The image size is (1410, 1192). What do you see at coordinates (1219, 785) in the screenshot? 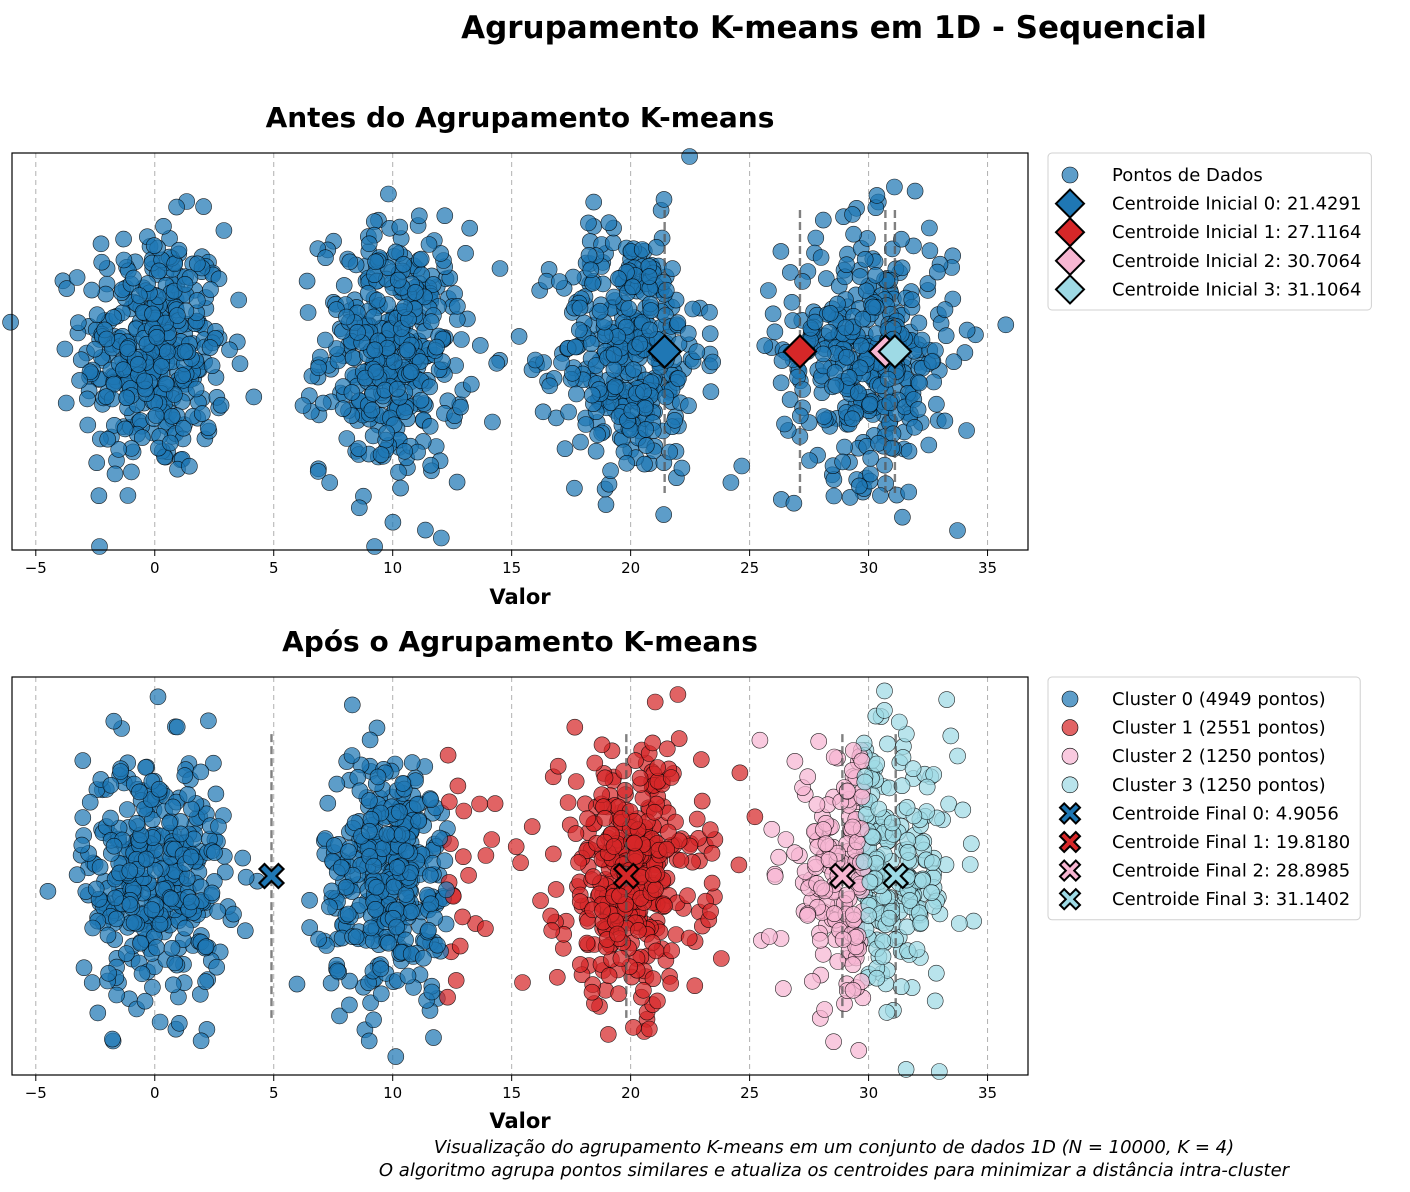
I see `legend-label: Cluster 3 (1250 pontos)` at bounding box center [1219, 785].